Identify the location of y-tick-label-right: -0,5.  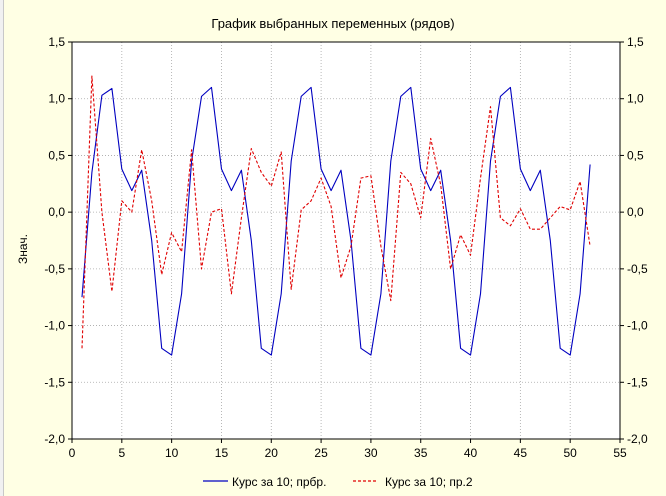
(637, 269).